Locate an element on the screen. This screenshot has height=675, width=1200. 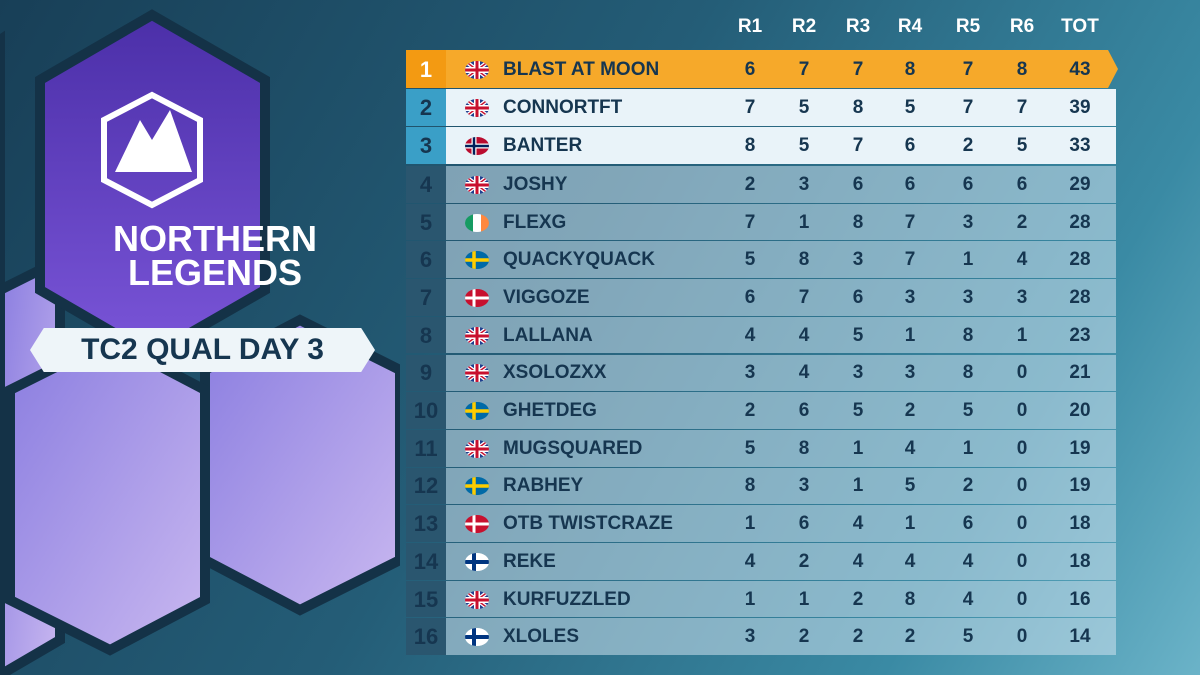
brand: NORTHERN LEGENDS is located at coordinates (215, 255).